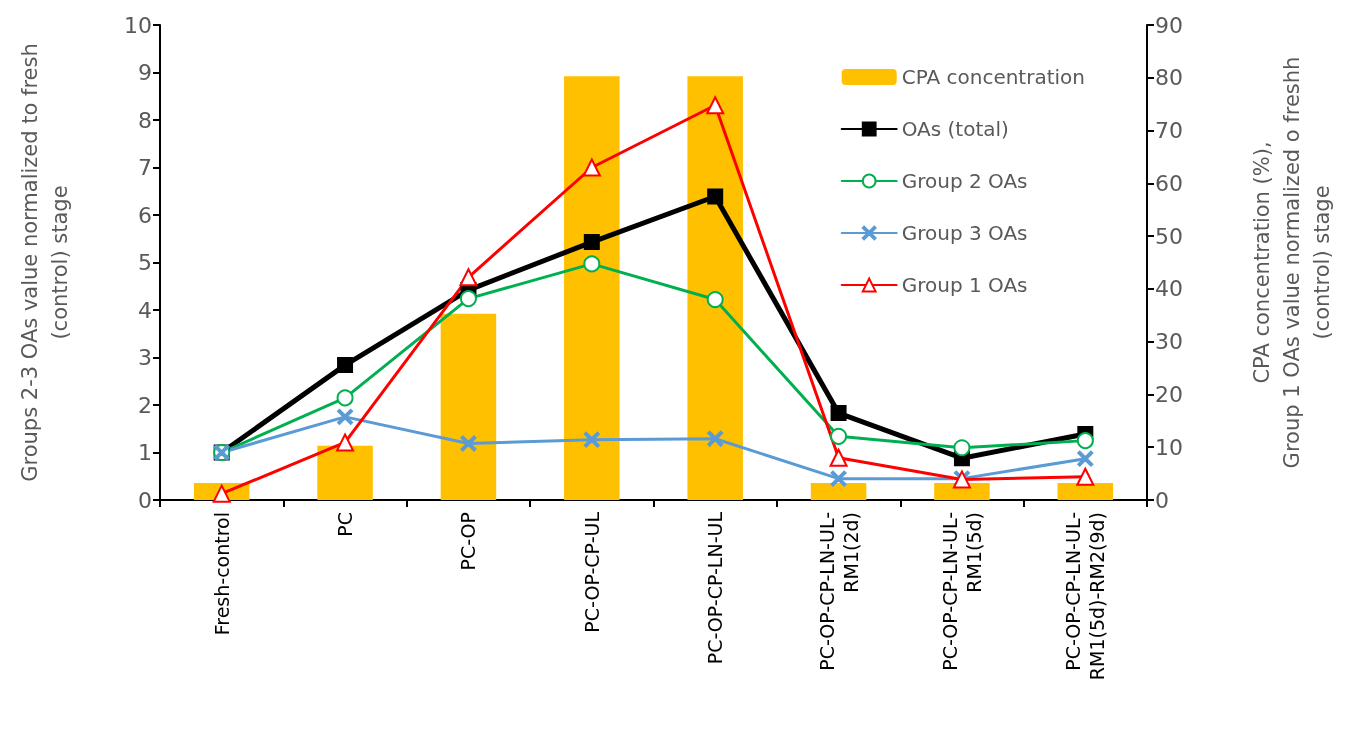  I want to click on y2-tick-label: 60, so click(1169, 183).